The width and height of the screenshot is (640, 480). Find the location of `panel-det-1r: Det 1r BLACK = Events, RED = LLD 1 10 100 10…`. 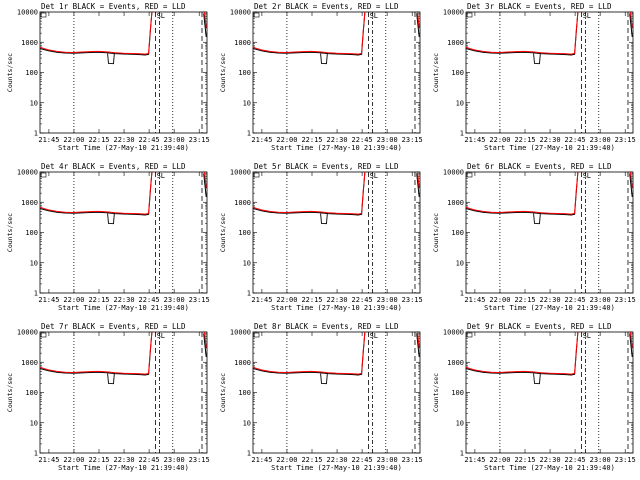

panel-det-1r: Det 1r BLACK = Events, RED = LLD 1 10 100 10… is located at coordinates (106, 80).